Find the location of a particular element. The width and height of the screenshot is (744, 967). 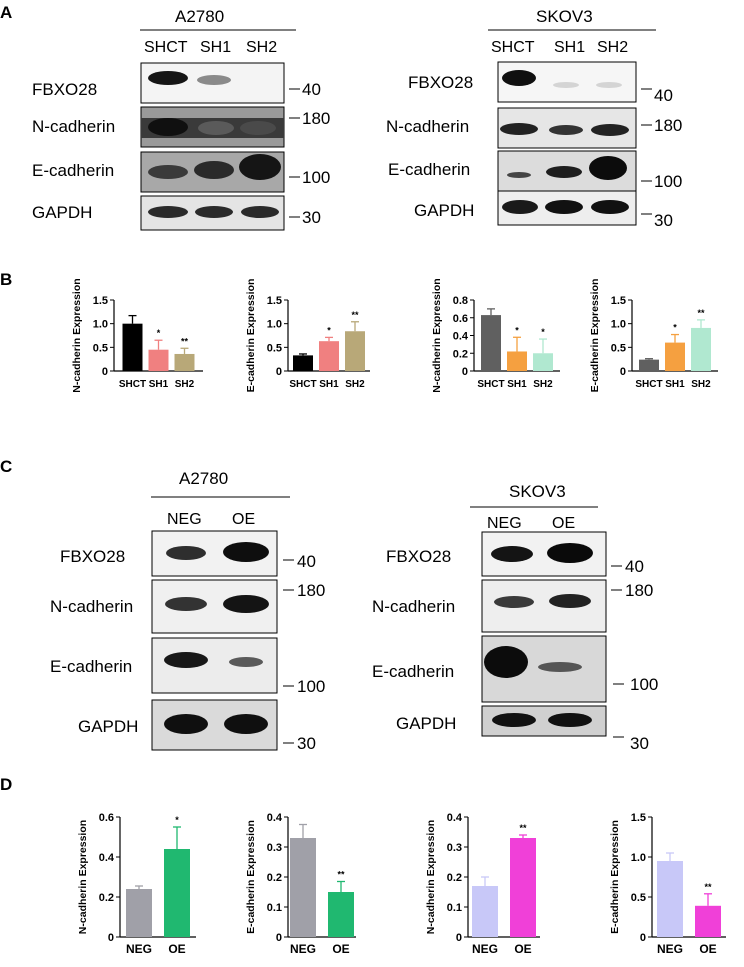

panel-label-a: A is located at coordinates (6, 12).